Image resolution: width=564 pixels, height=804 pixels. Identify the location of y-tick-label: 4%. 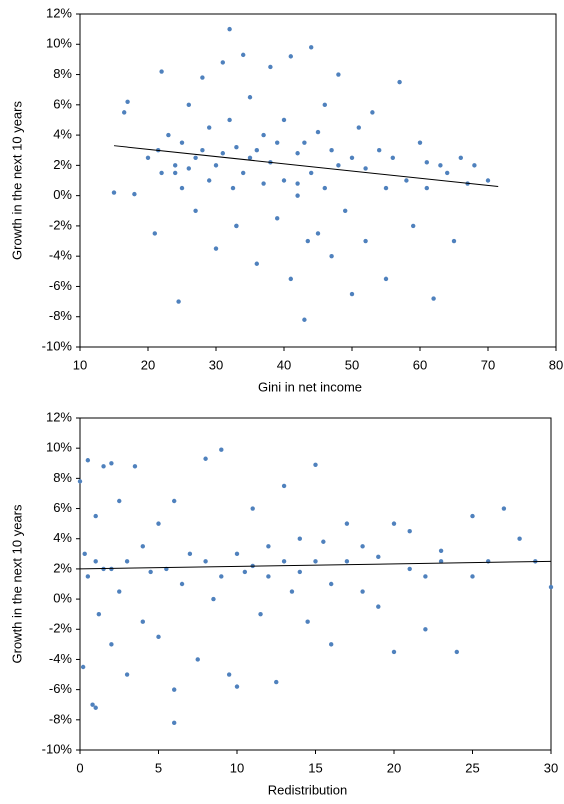
(62, 537).